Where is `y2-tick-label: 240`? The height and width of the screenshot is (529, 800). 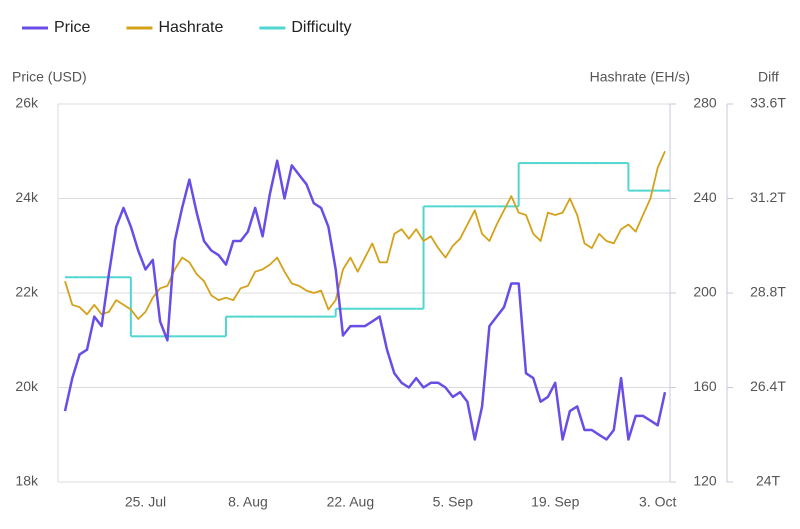 y2-tick-label: 240 is located at coordinates (705, 197).